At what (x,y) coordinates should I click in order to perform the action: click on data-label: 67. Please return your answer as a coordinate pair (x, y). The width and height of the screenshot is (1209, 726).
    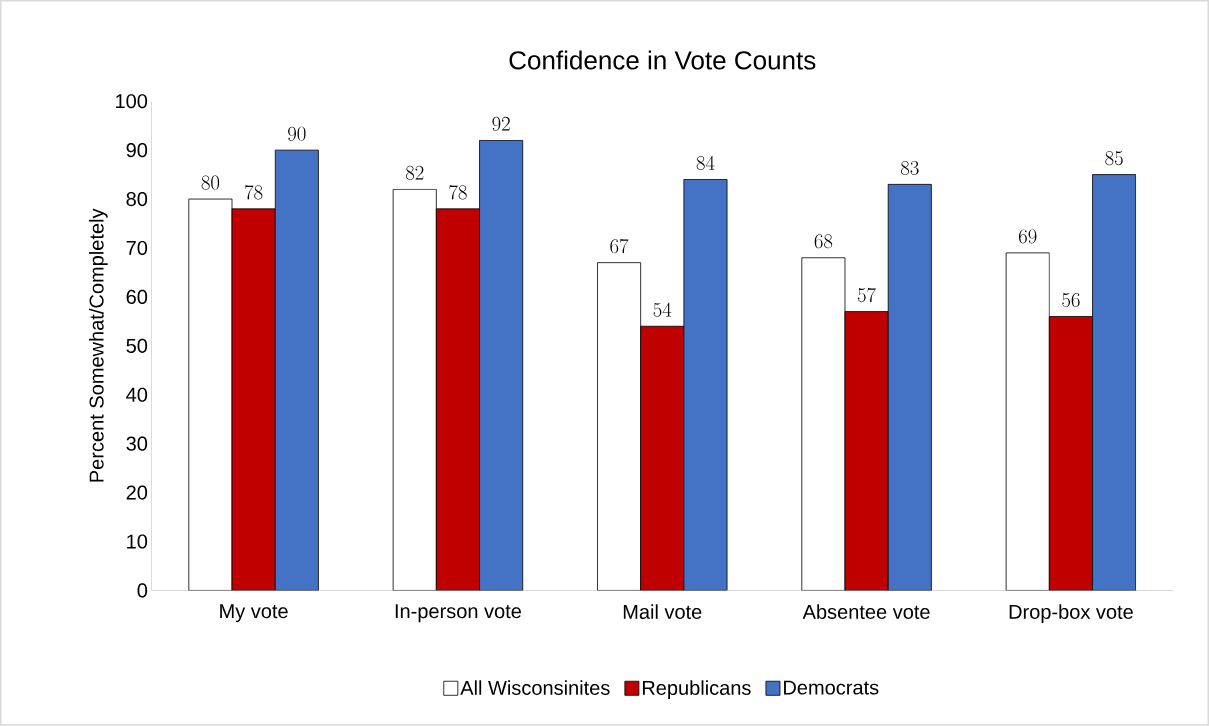
    Looking at the image, I should click on (619, 246).